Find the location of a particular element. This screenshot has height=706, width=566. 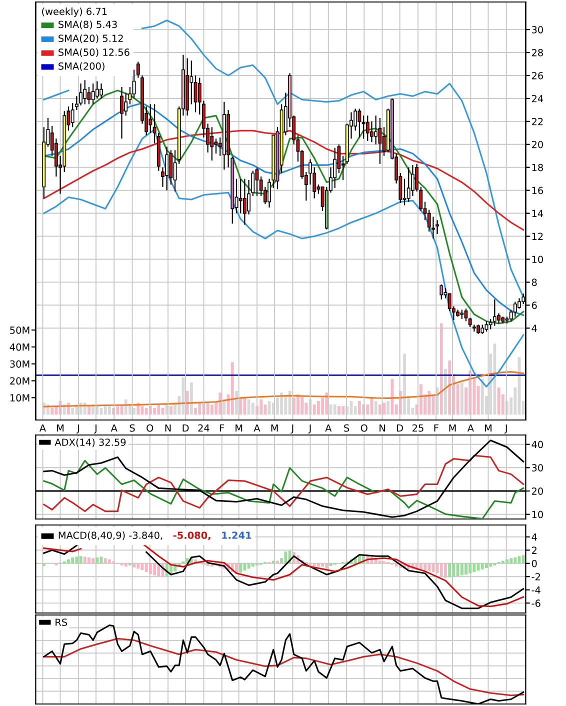

y-tick-label: 18 is located at coordinates (537, 168).